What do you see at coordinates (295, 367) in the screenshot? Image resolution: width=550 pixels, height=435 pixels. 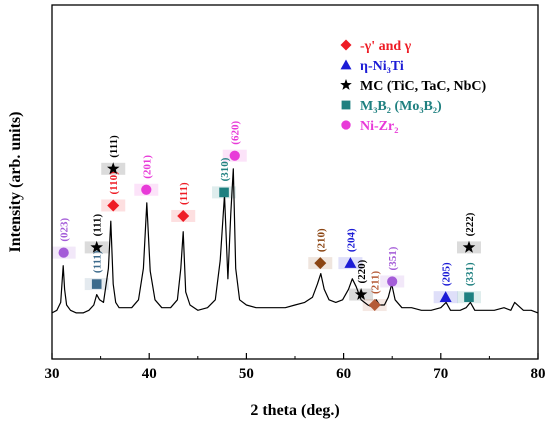 I see `x-axis-ticks: 30 40 50 60 70 80` at bounding box center [295, 367].